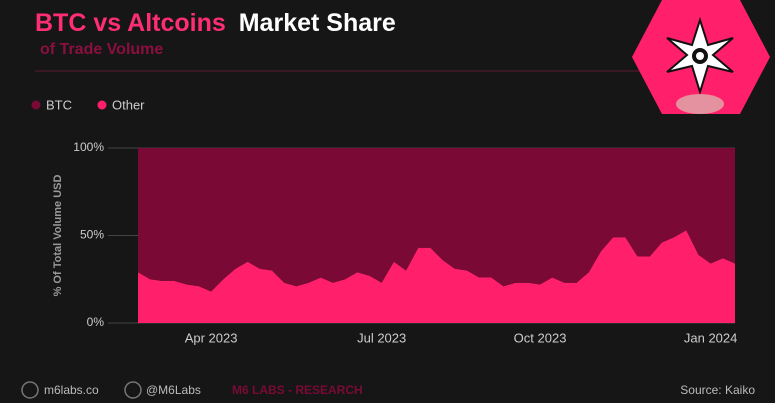  I want to click on x-tick-label: Jul 2023, so click(381, 337).